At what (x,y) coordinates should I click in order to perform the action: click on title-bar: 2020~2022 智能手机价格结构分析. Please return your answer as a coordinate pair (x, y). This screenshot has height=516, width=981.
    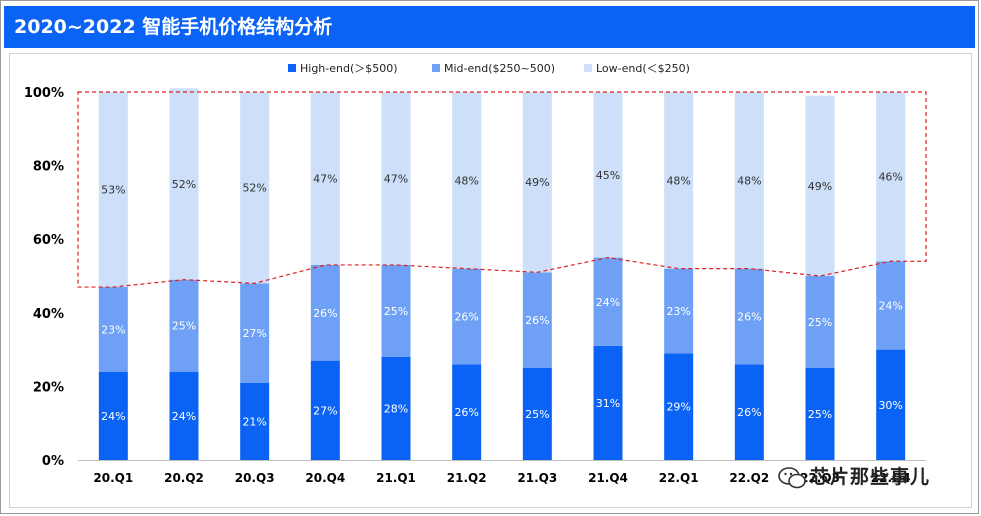
    Looking at the image, I should click on (489, 27).